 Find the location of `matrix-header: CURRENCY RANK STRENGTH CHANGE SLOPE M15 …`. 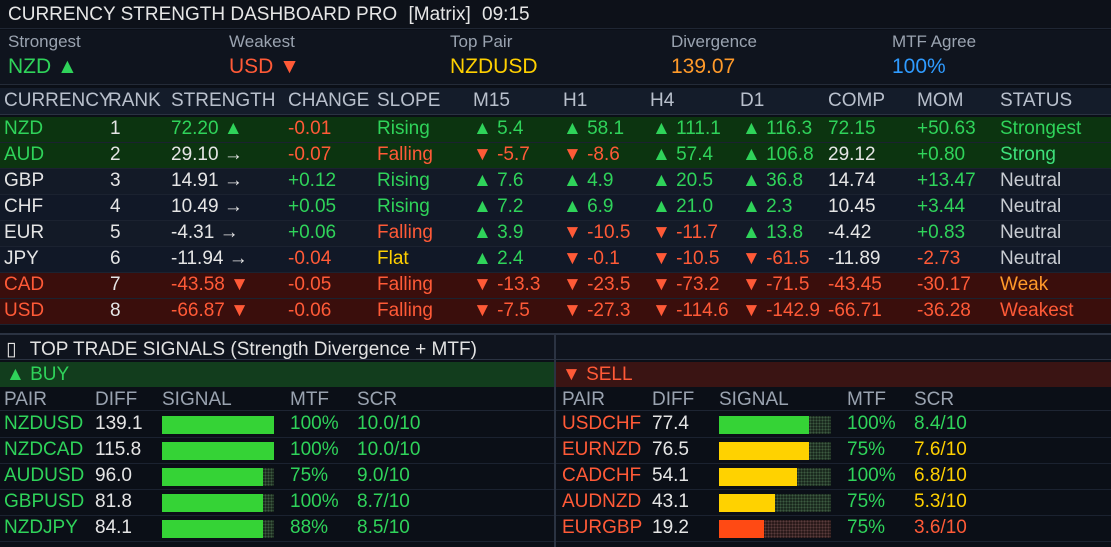

matrix-header: CURRENCY RANK STRENGTH CHANGE SLOPE M15 … is located at coordinates (555, 101).